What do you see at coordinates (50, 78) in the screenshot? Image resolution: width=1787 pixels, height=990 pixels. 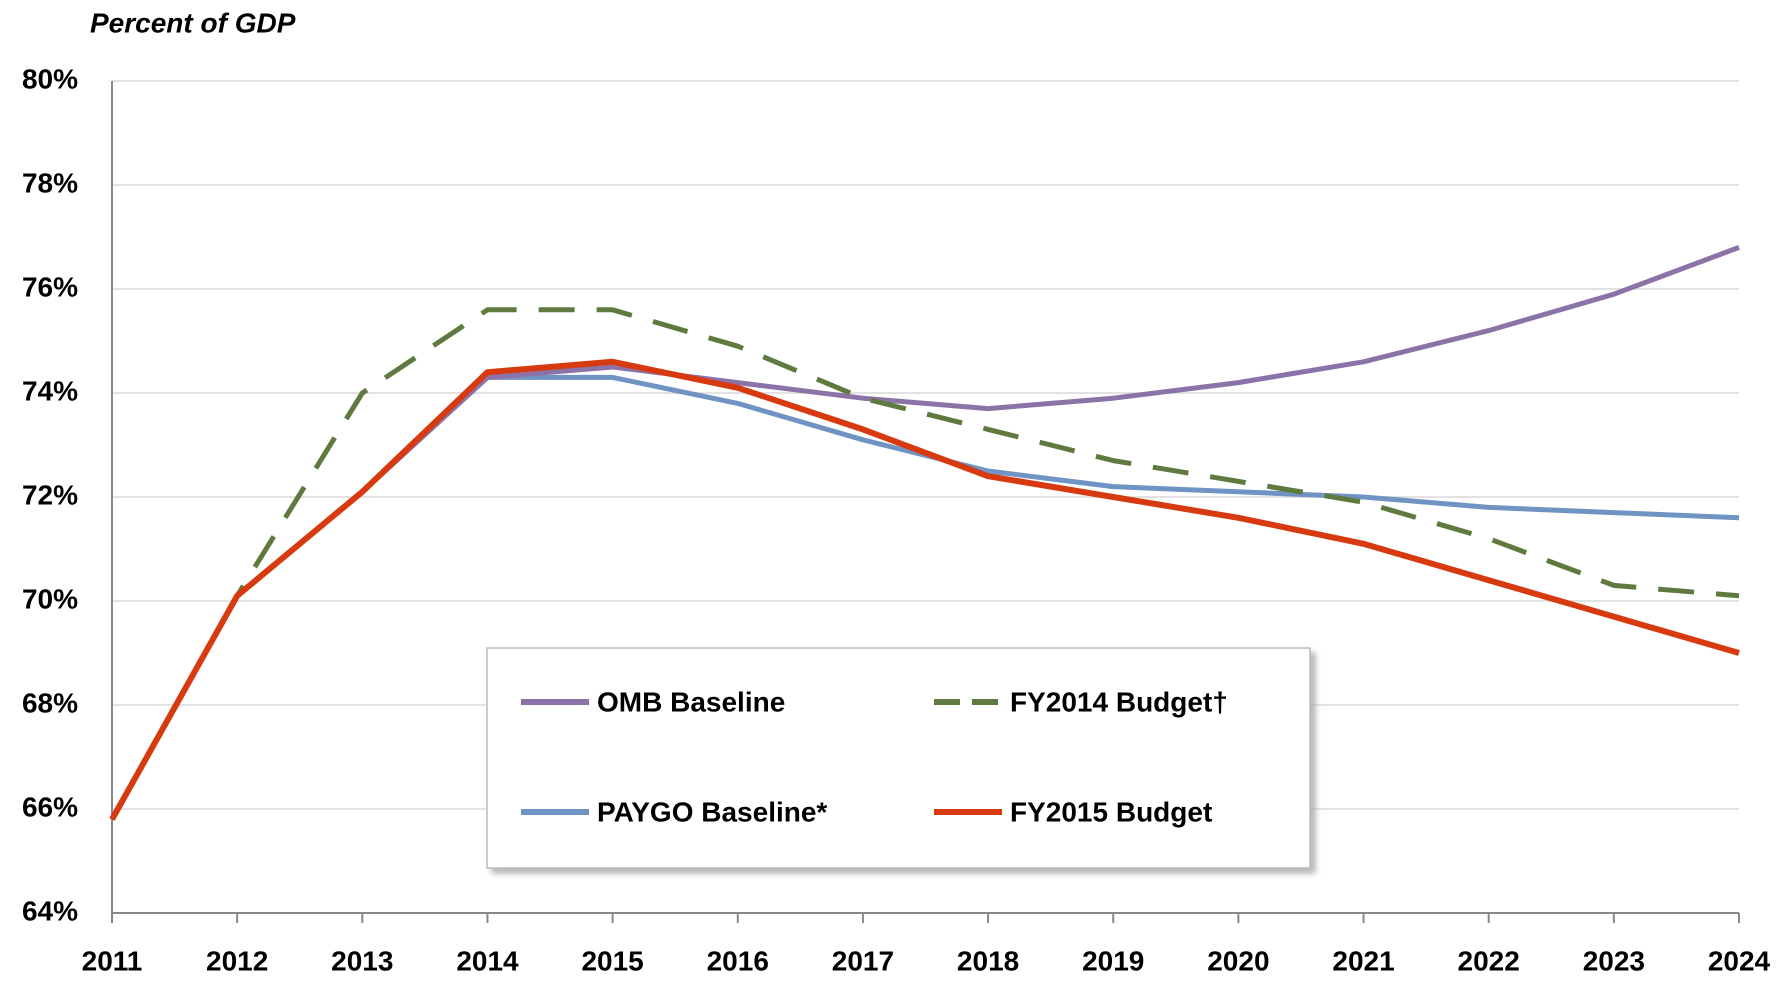 I see `y-tick-label: 80%` at bounding box center [50, 78].